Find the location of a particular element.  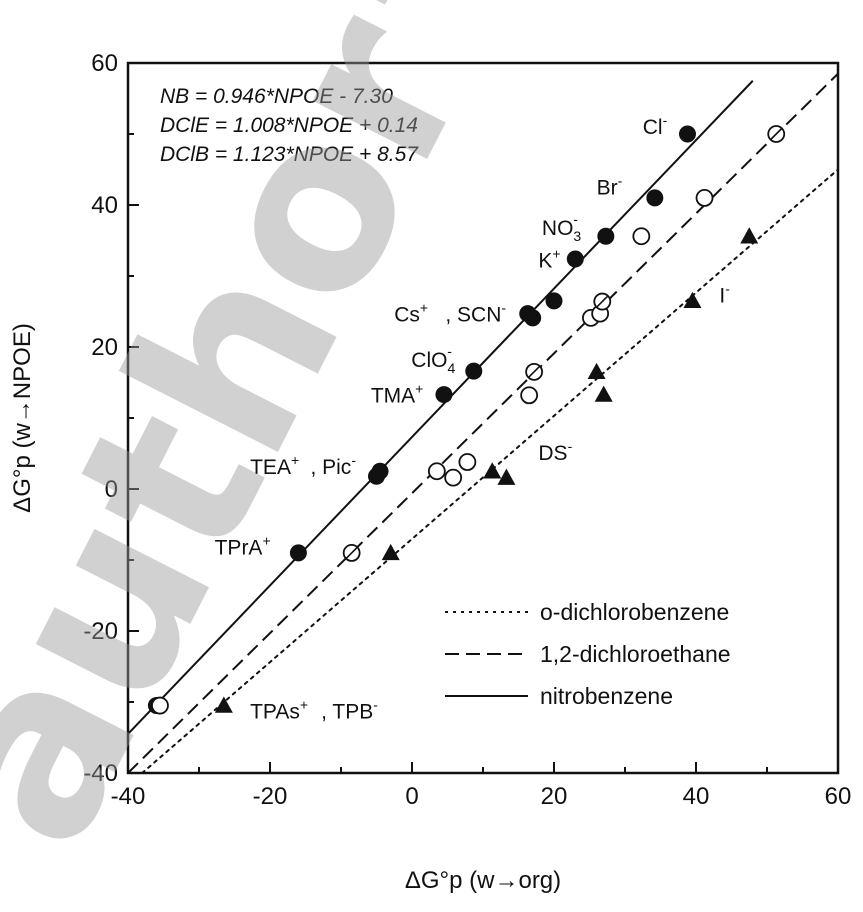

legend-entry: 1,2-dichloroethane is located at coordinates (635, 654).